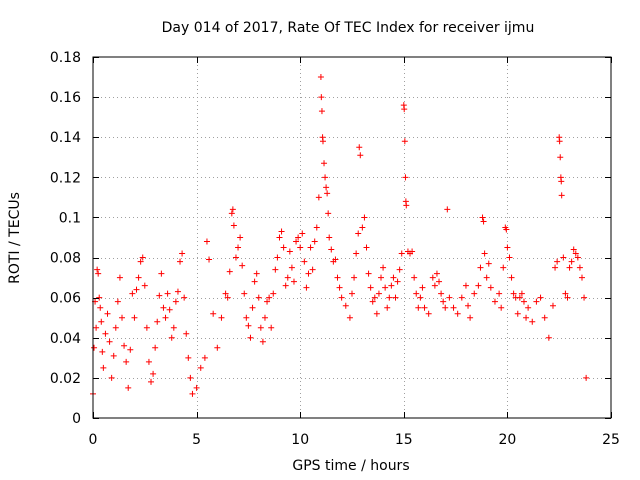  What do you see at coordinates (65, 58) in the screenshot?
I see `y-tick-label: 0.18` at bounding box center [65, 58].